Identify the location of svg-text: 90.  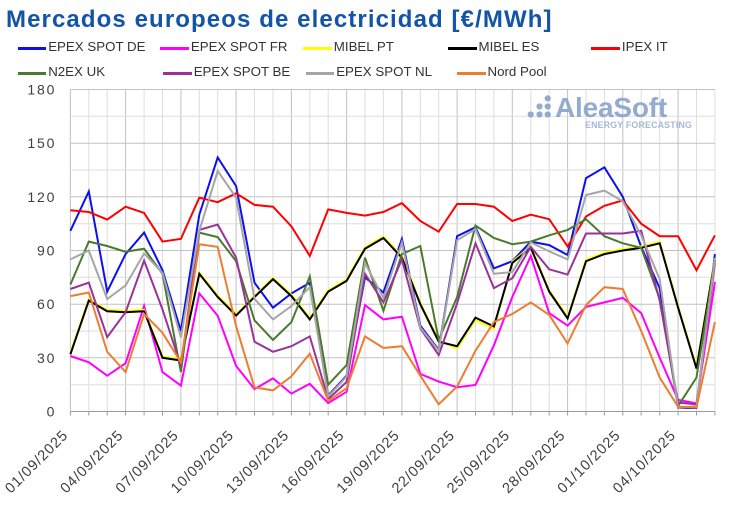
(46, 251).